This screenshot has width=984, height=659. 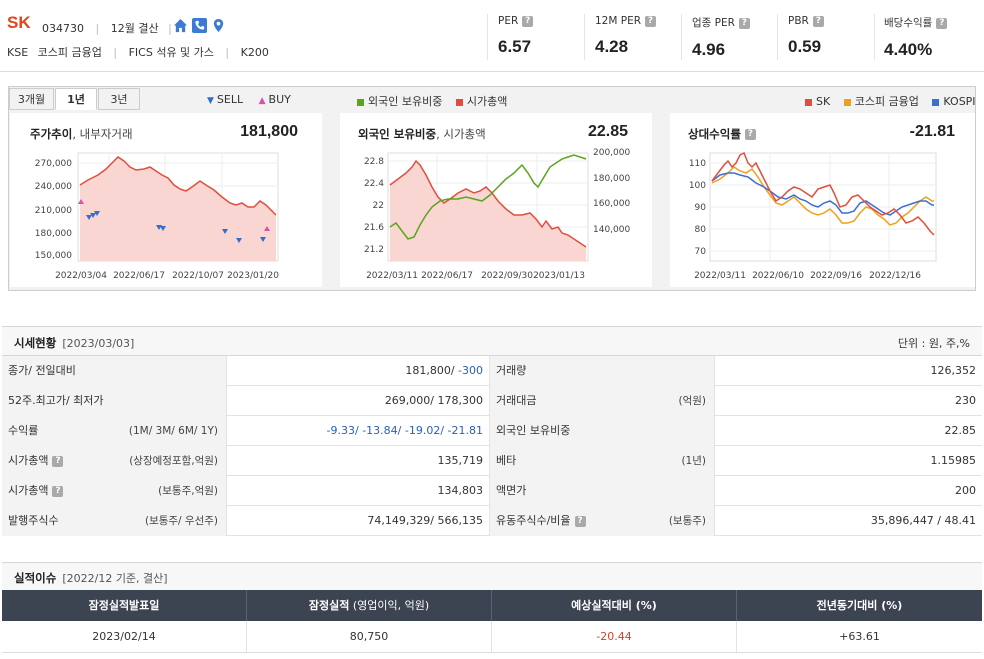 What do you see at coordinates (612, 46) in the screenshot?
I see `metric-value: 4.28` at bounding box center [612, 46].